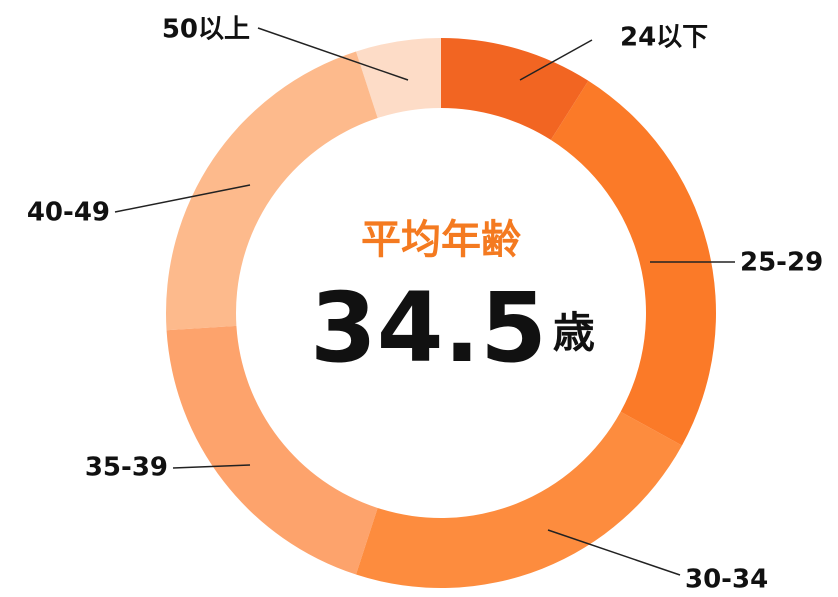  Describe the element at coordinates (574, 332) in the screenshot. I see `center-unit: 歳` at that location.